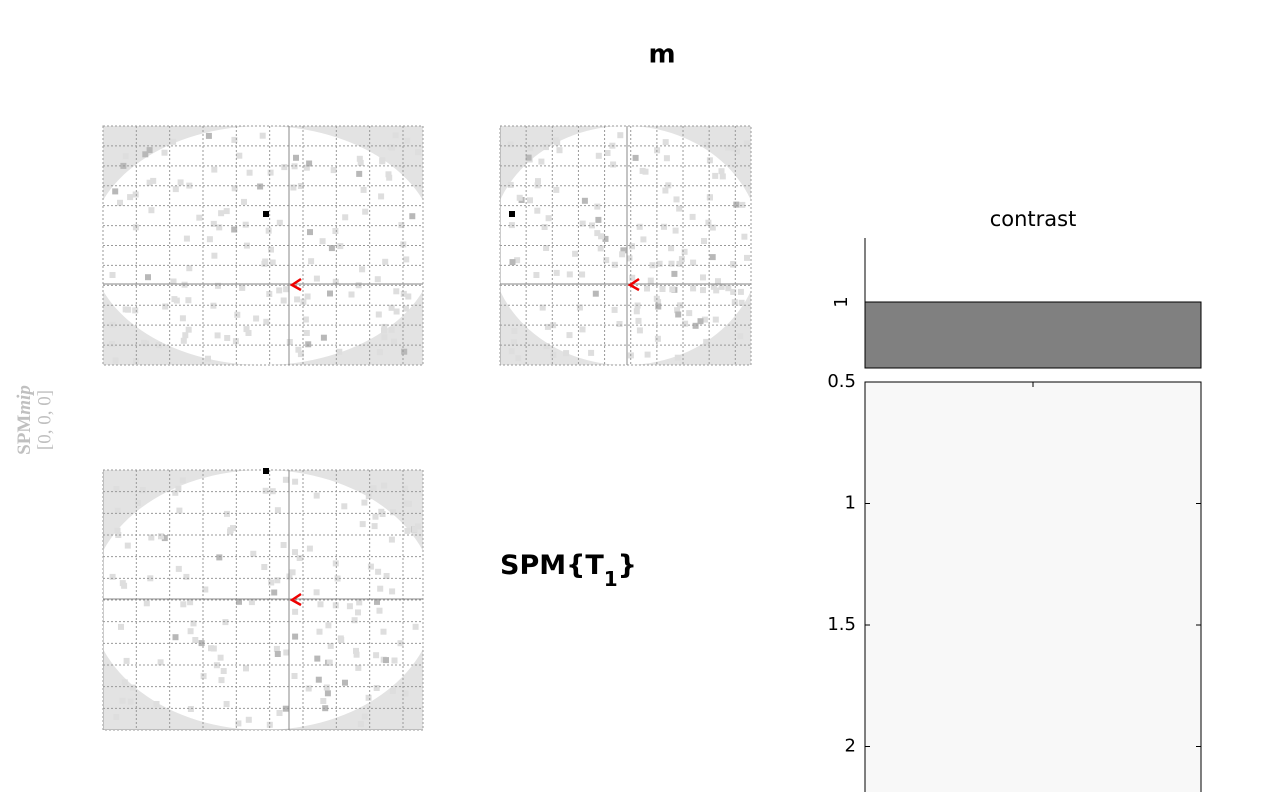 This screenshot has width=1282, height=792. What do you see at coordinates (34, 420) in the screenshot?
I see `mip-label: SPMmip [0, 0, 0]` at bounding box center [34, 420].